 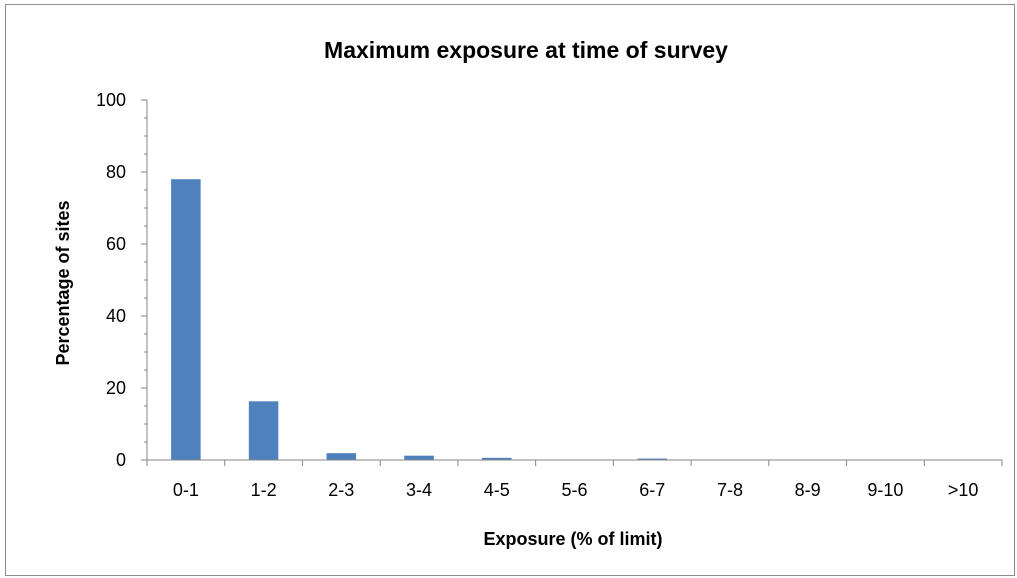 What do you see at coordinates (264, 490) in the screenshot?
I see `x-tick-label: 1-2` at bounding box center [264, 490].